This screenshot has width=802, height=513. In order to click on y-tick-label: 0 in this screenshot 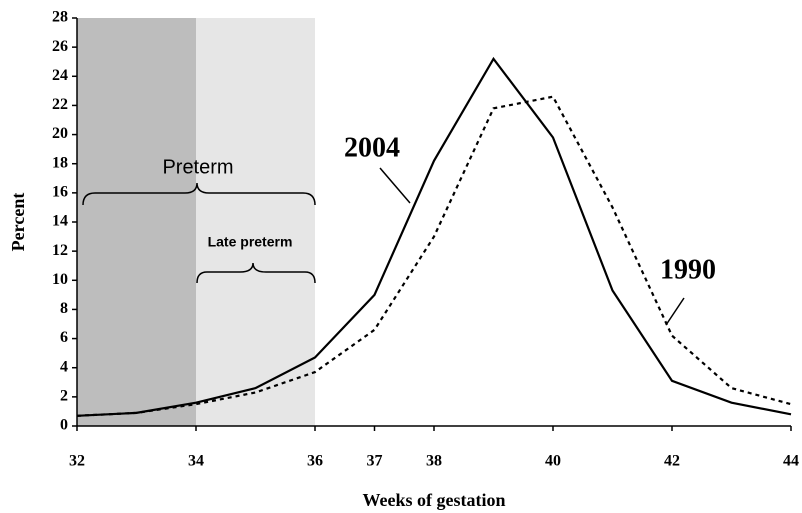, I will do `click(64, 425)`.